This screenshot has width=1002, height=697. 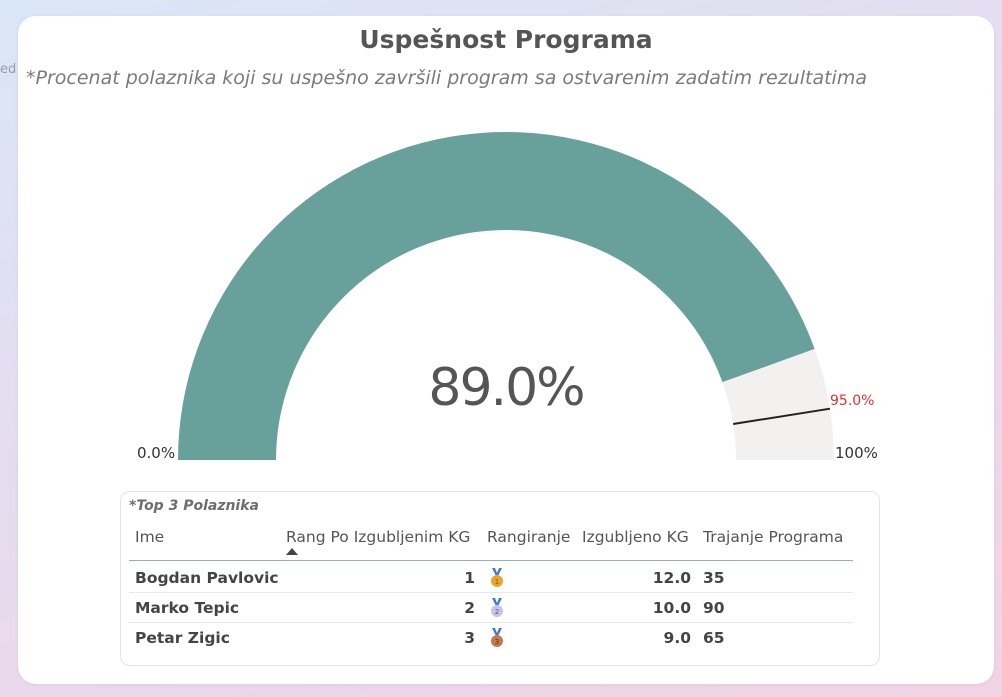 I want to click on table-caption: *Top 3 Polaznika, so click(x=194, y=506).